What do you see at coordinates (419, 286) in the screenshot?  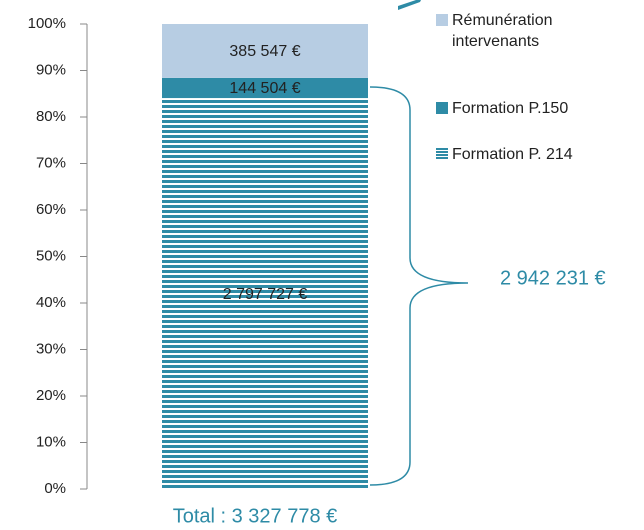 I see `bracket` at bounding box center [419, 286].